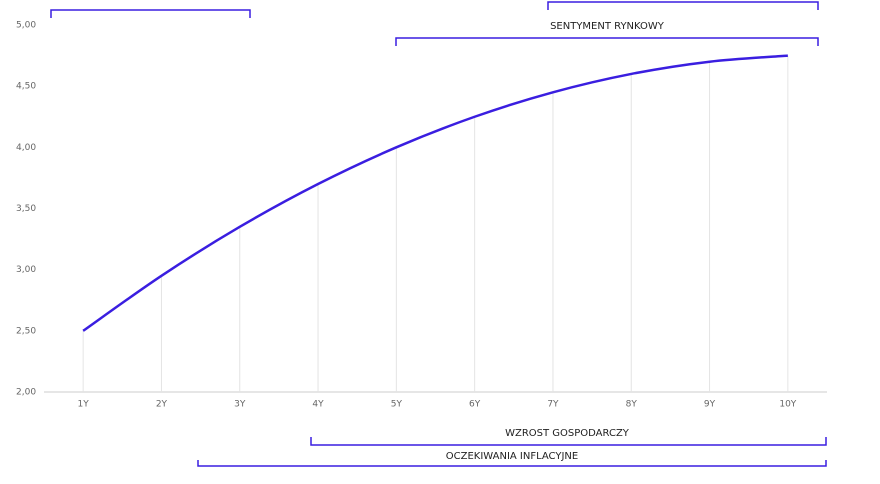  I want to click on annotation: SENTYMENT RYNKOWY, so click(607, 26).